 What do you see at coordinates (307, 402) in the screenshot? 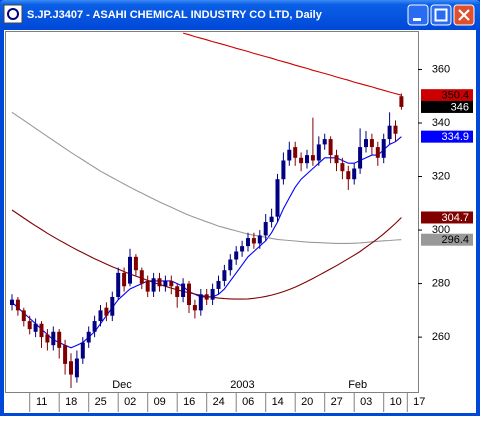
I see `x-tick-label: 20` at bounding box center [307, 402].